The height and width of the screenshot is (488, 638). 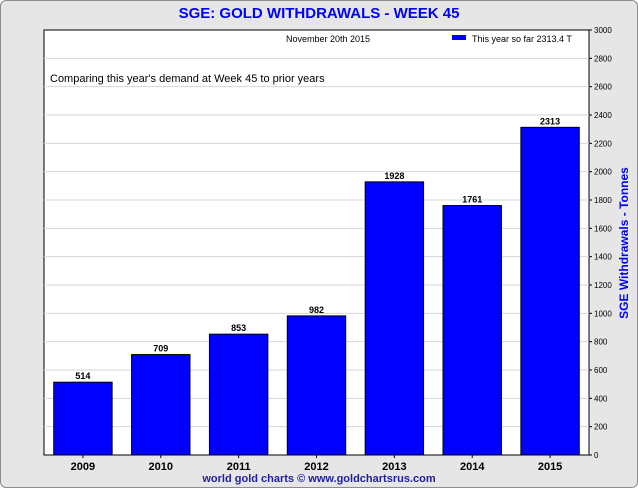 What do you see at coordinates (603, 30) in the screenshot?
I see `y-tick-label-3000: 3000` at bounding box center [603, 30].